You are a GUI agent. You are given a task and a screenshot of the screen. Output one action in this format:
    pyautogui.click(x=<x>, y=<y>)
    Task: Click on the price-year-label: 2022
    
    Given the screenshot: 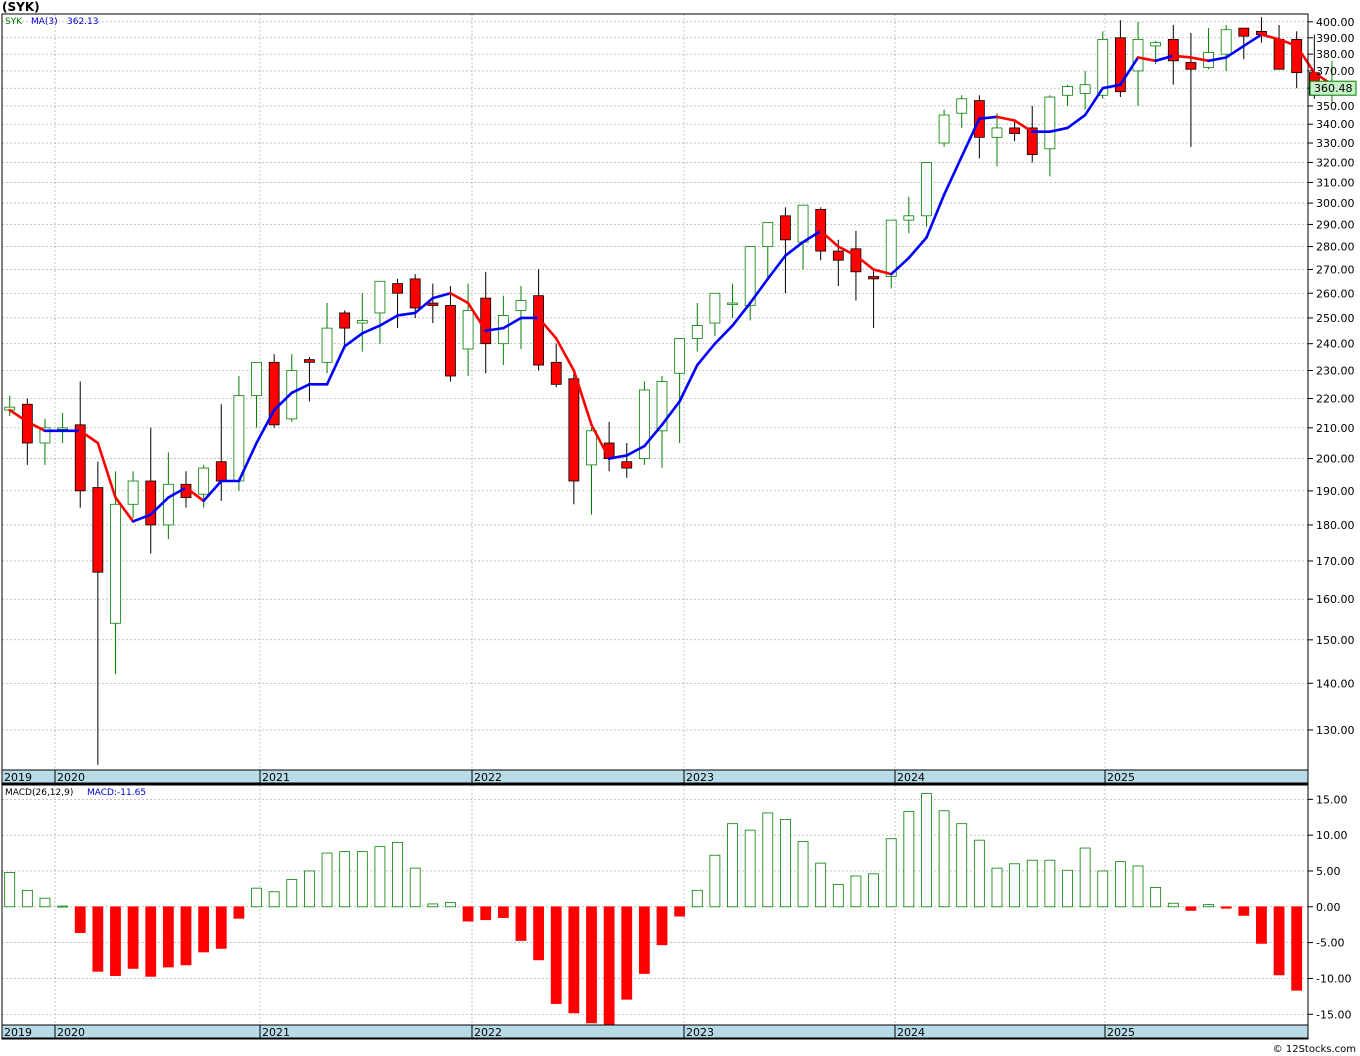 What is the action you would take?
    pyautogui.click(x=488, y=777)
    